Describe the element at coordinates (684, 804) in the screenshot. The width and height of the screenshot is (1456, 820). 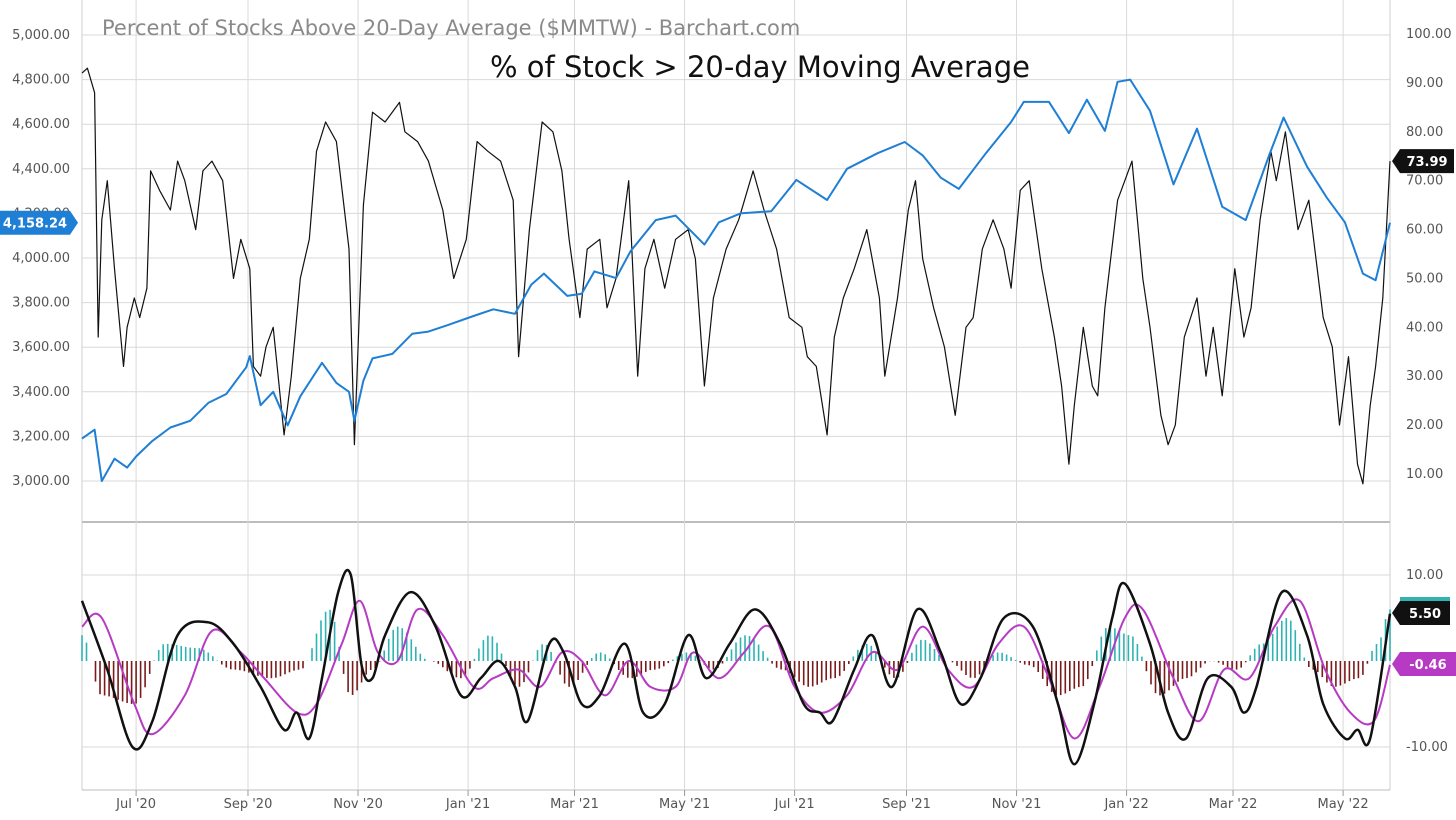
I see `x-axis-tick-label: May '21` at that location.